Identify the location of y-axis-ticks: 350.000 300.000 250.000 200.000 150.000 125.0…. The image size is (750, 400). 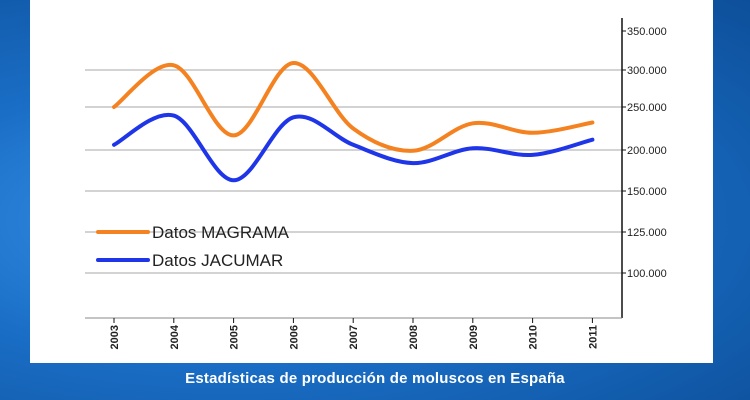
(644, 153).